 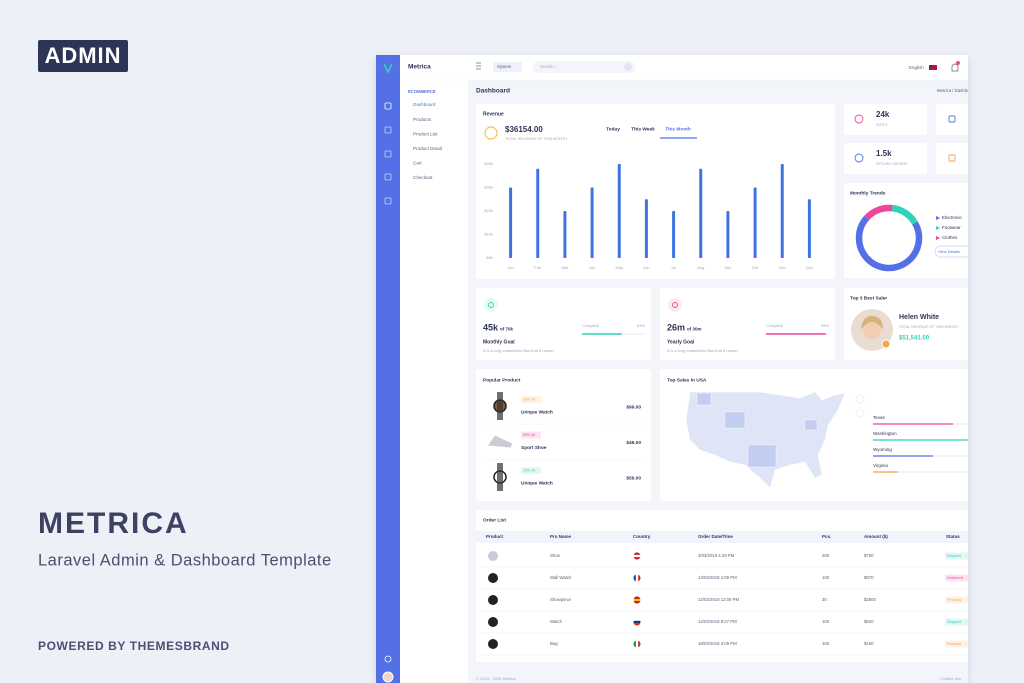 I want to click on stat-label: VISITS, so click(x=882, y=125).